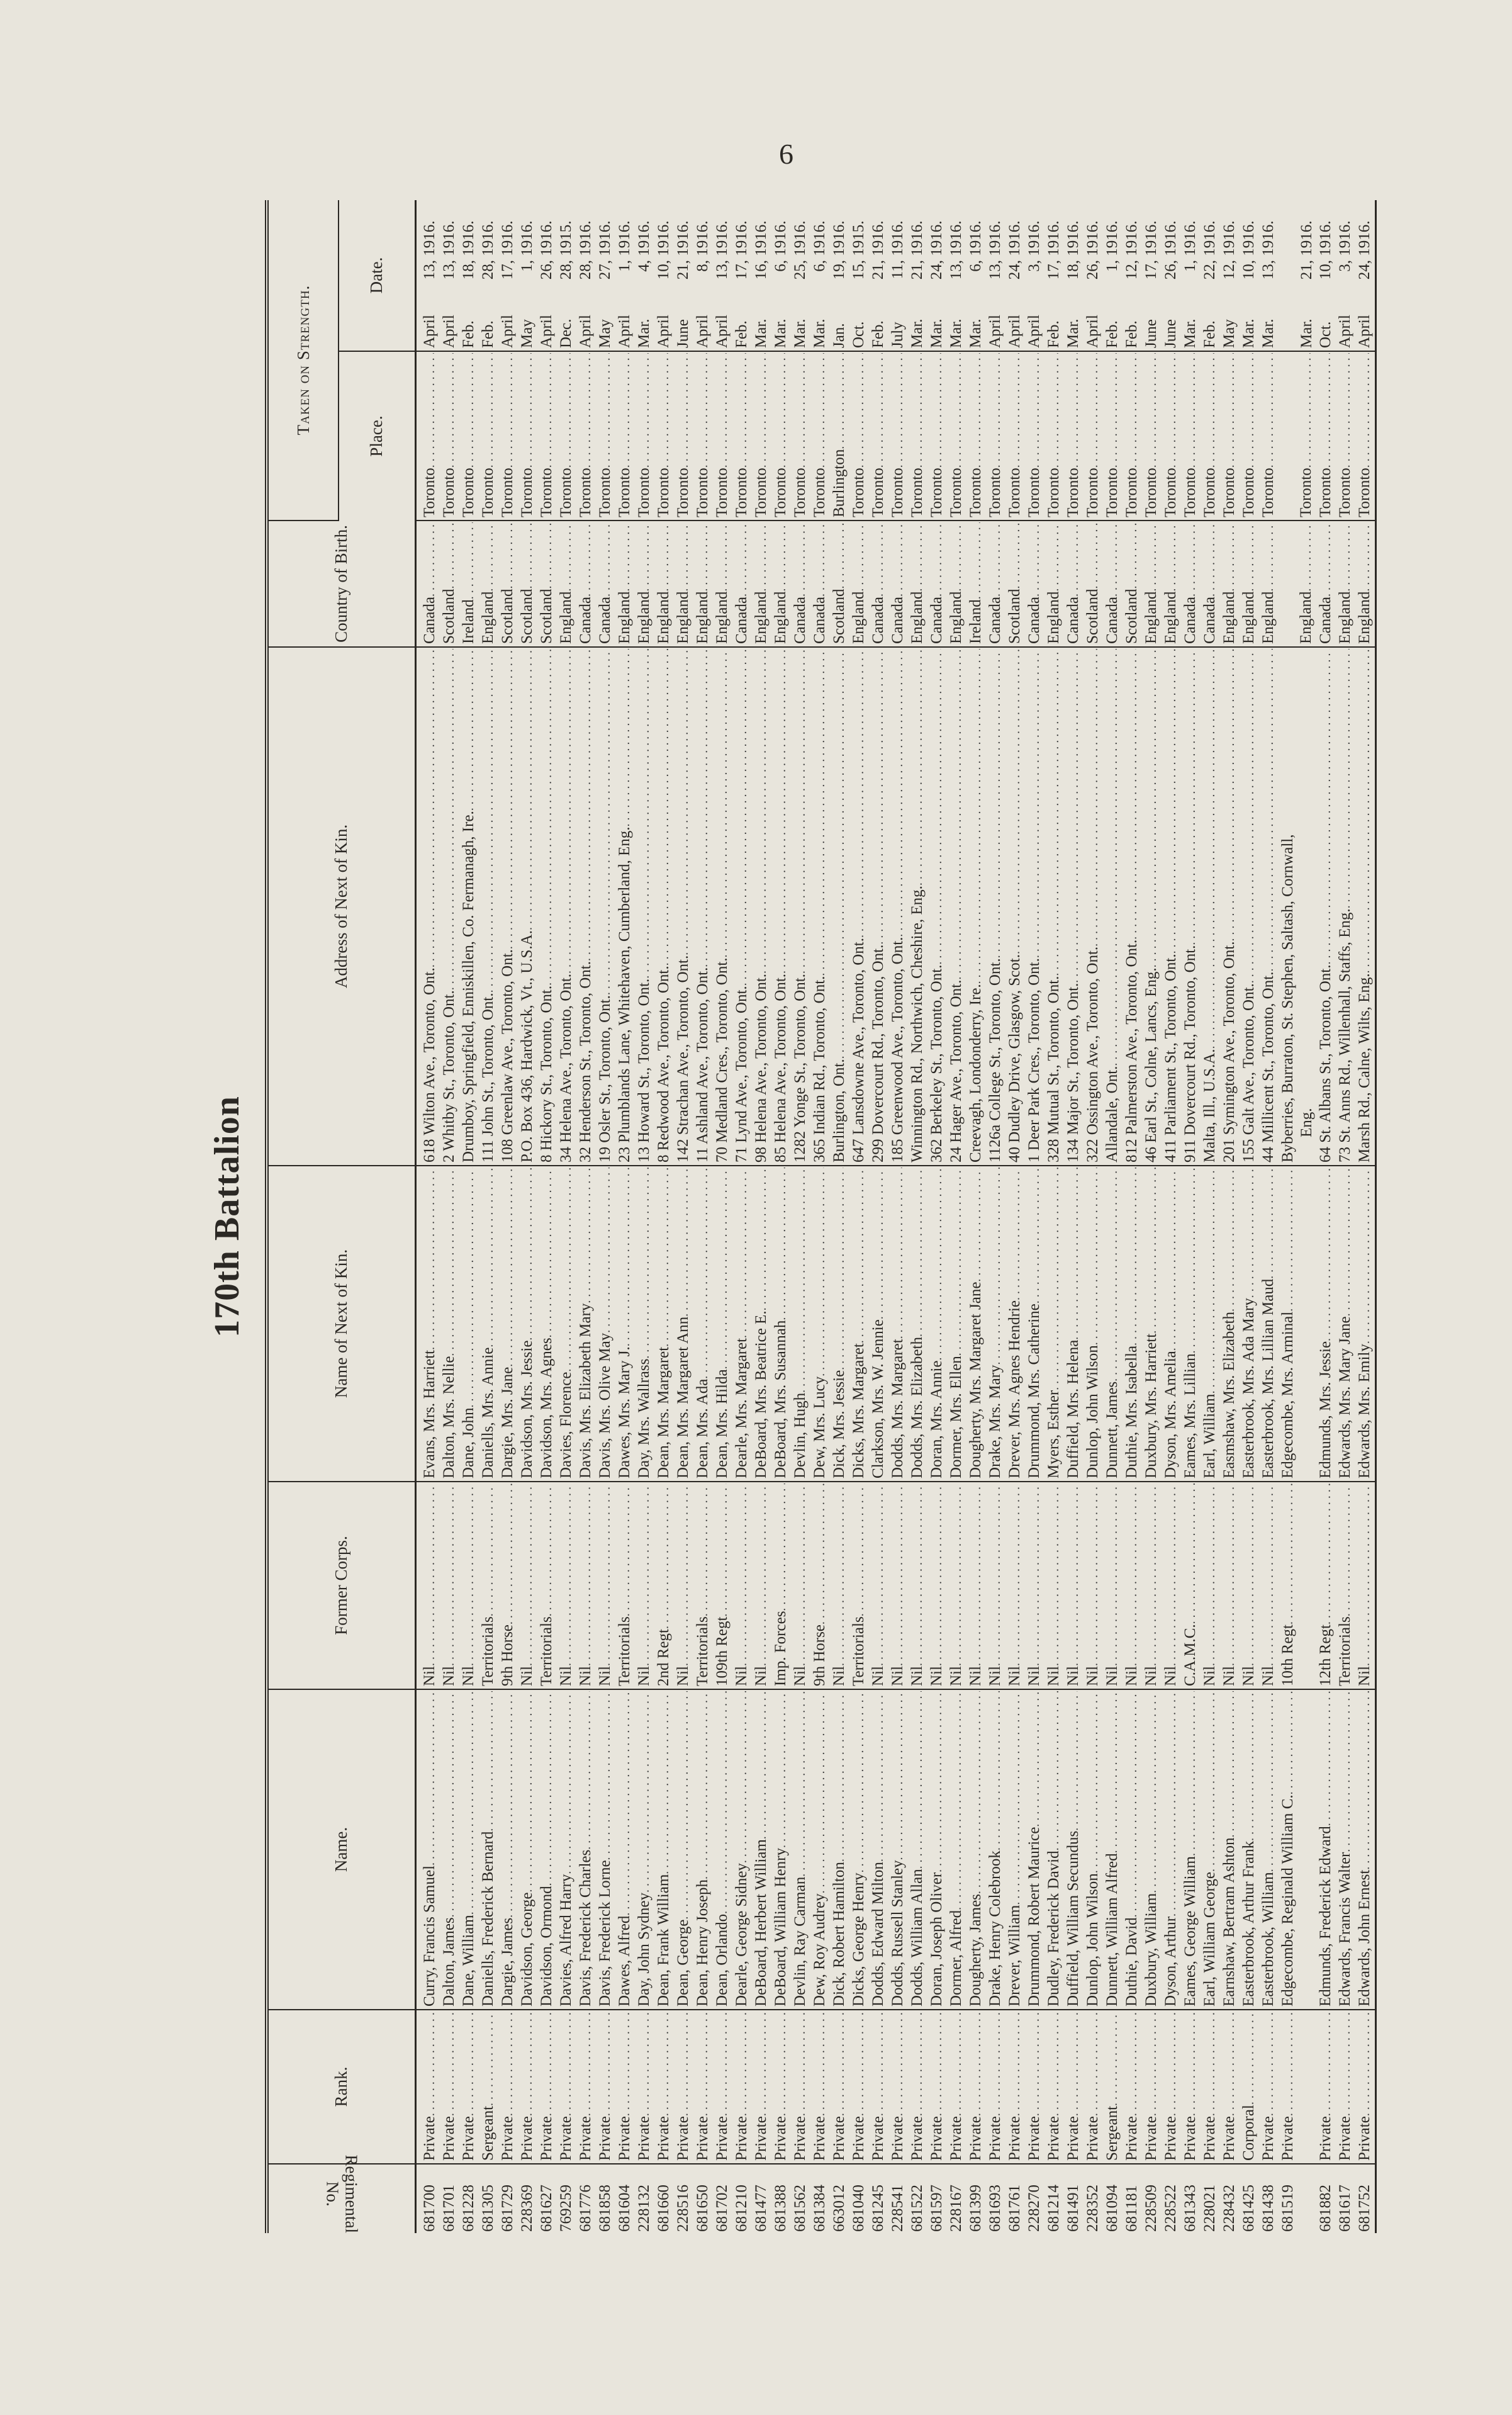 The width and height of the screenshot is (1512, 2415). Describe the element at coordinates (859, 1585) in the screenshot. I see `former-corps: Territorials` at that location.